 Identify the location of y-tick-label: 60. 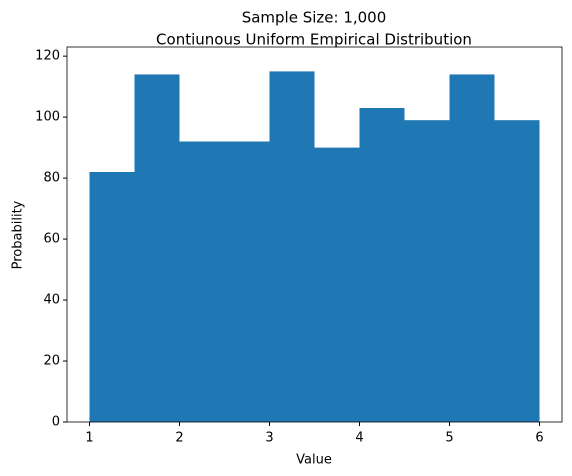
(51, 239).